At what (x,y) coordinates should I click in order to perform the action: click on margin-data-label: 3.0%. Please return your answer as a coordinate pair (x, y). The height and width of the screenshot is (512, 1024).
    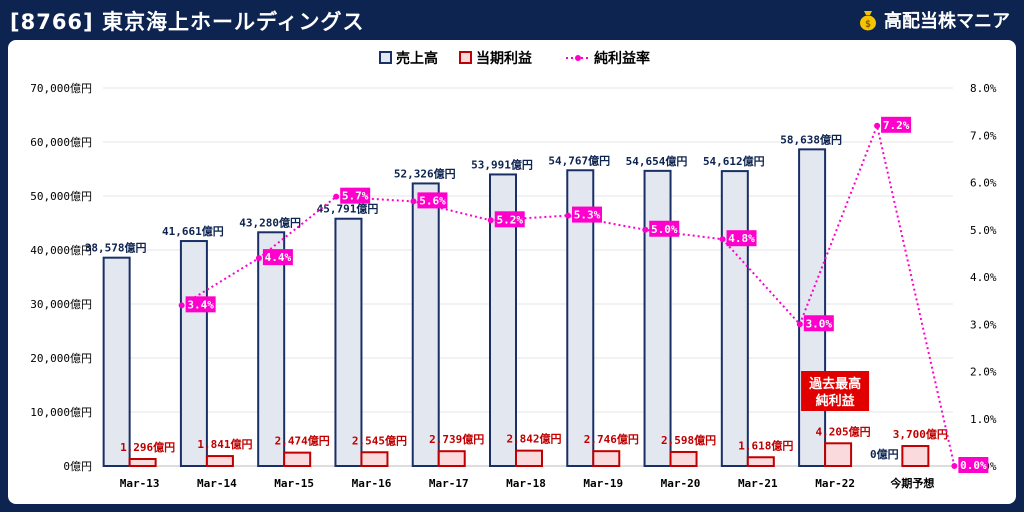
    Looking at the image, I should click on (819, 323).